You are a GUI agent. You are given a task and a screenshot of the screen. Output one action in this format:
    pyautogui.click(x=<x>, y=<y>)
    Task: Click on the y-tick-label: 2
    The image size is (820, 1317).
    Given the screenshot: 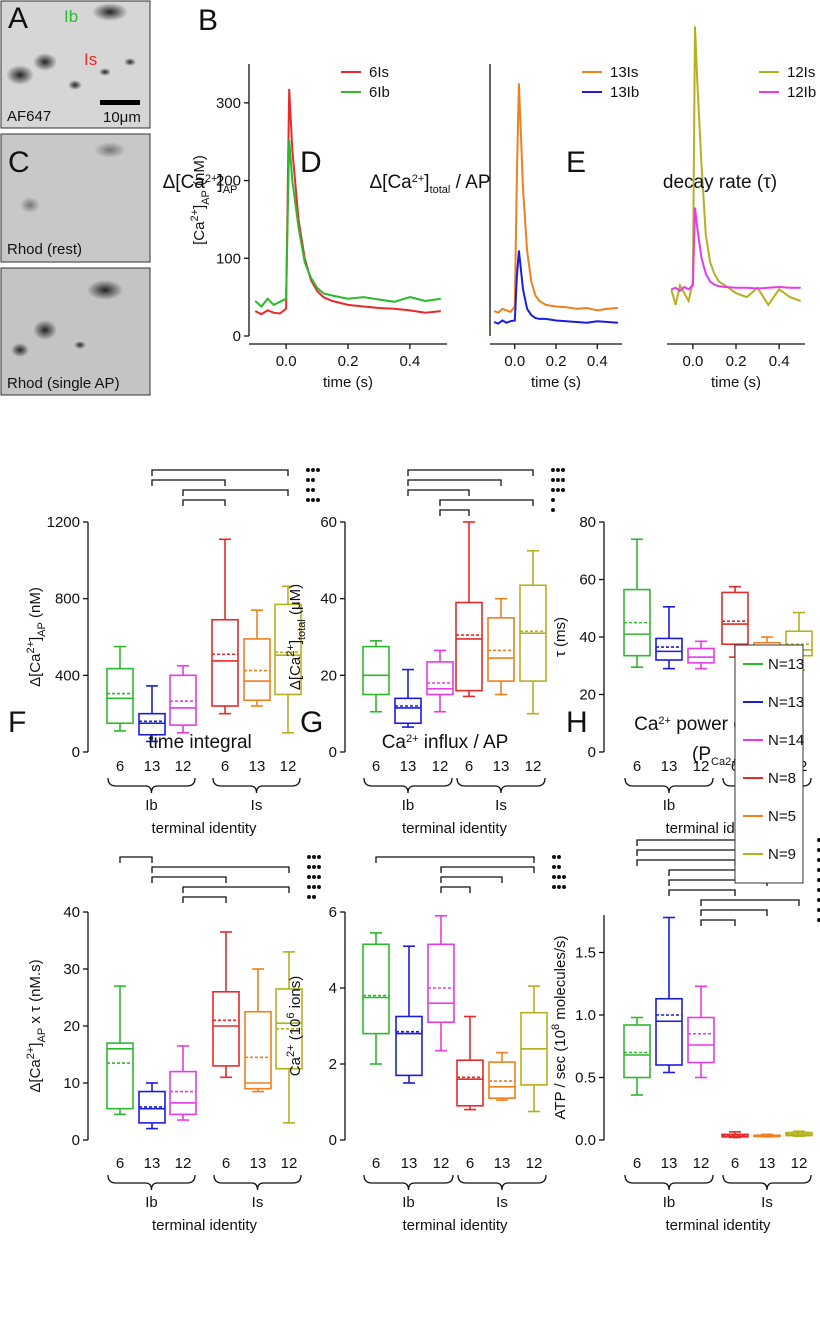 What is the action you would take?
    pyautogui.click(x=333, y=1064)
    